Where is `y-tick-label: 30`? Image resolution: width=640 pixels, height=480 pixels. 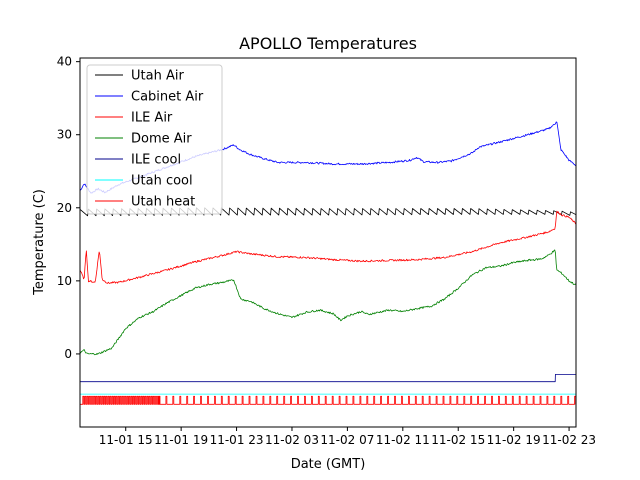
y-tick-label: 30 is located at coordinates (64, 135).